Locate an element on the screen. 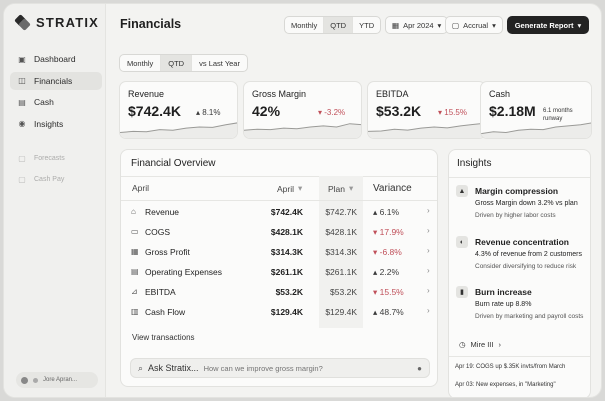  revenue-icon: ⌂ is located at coordinates (133, 211).